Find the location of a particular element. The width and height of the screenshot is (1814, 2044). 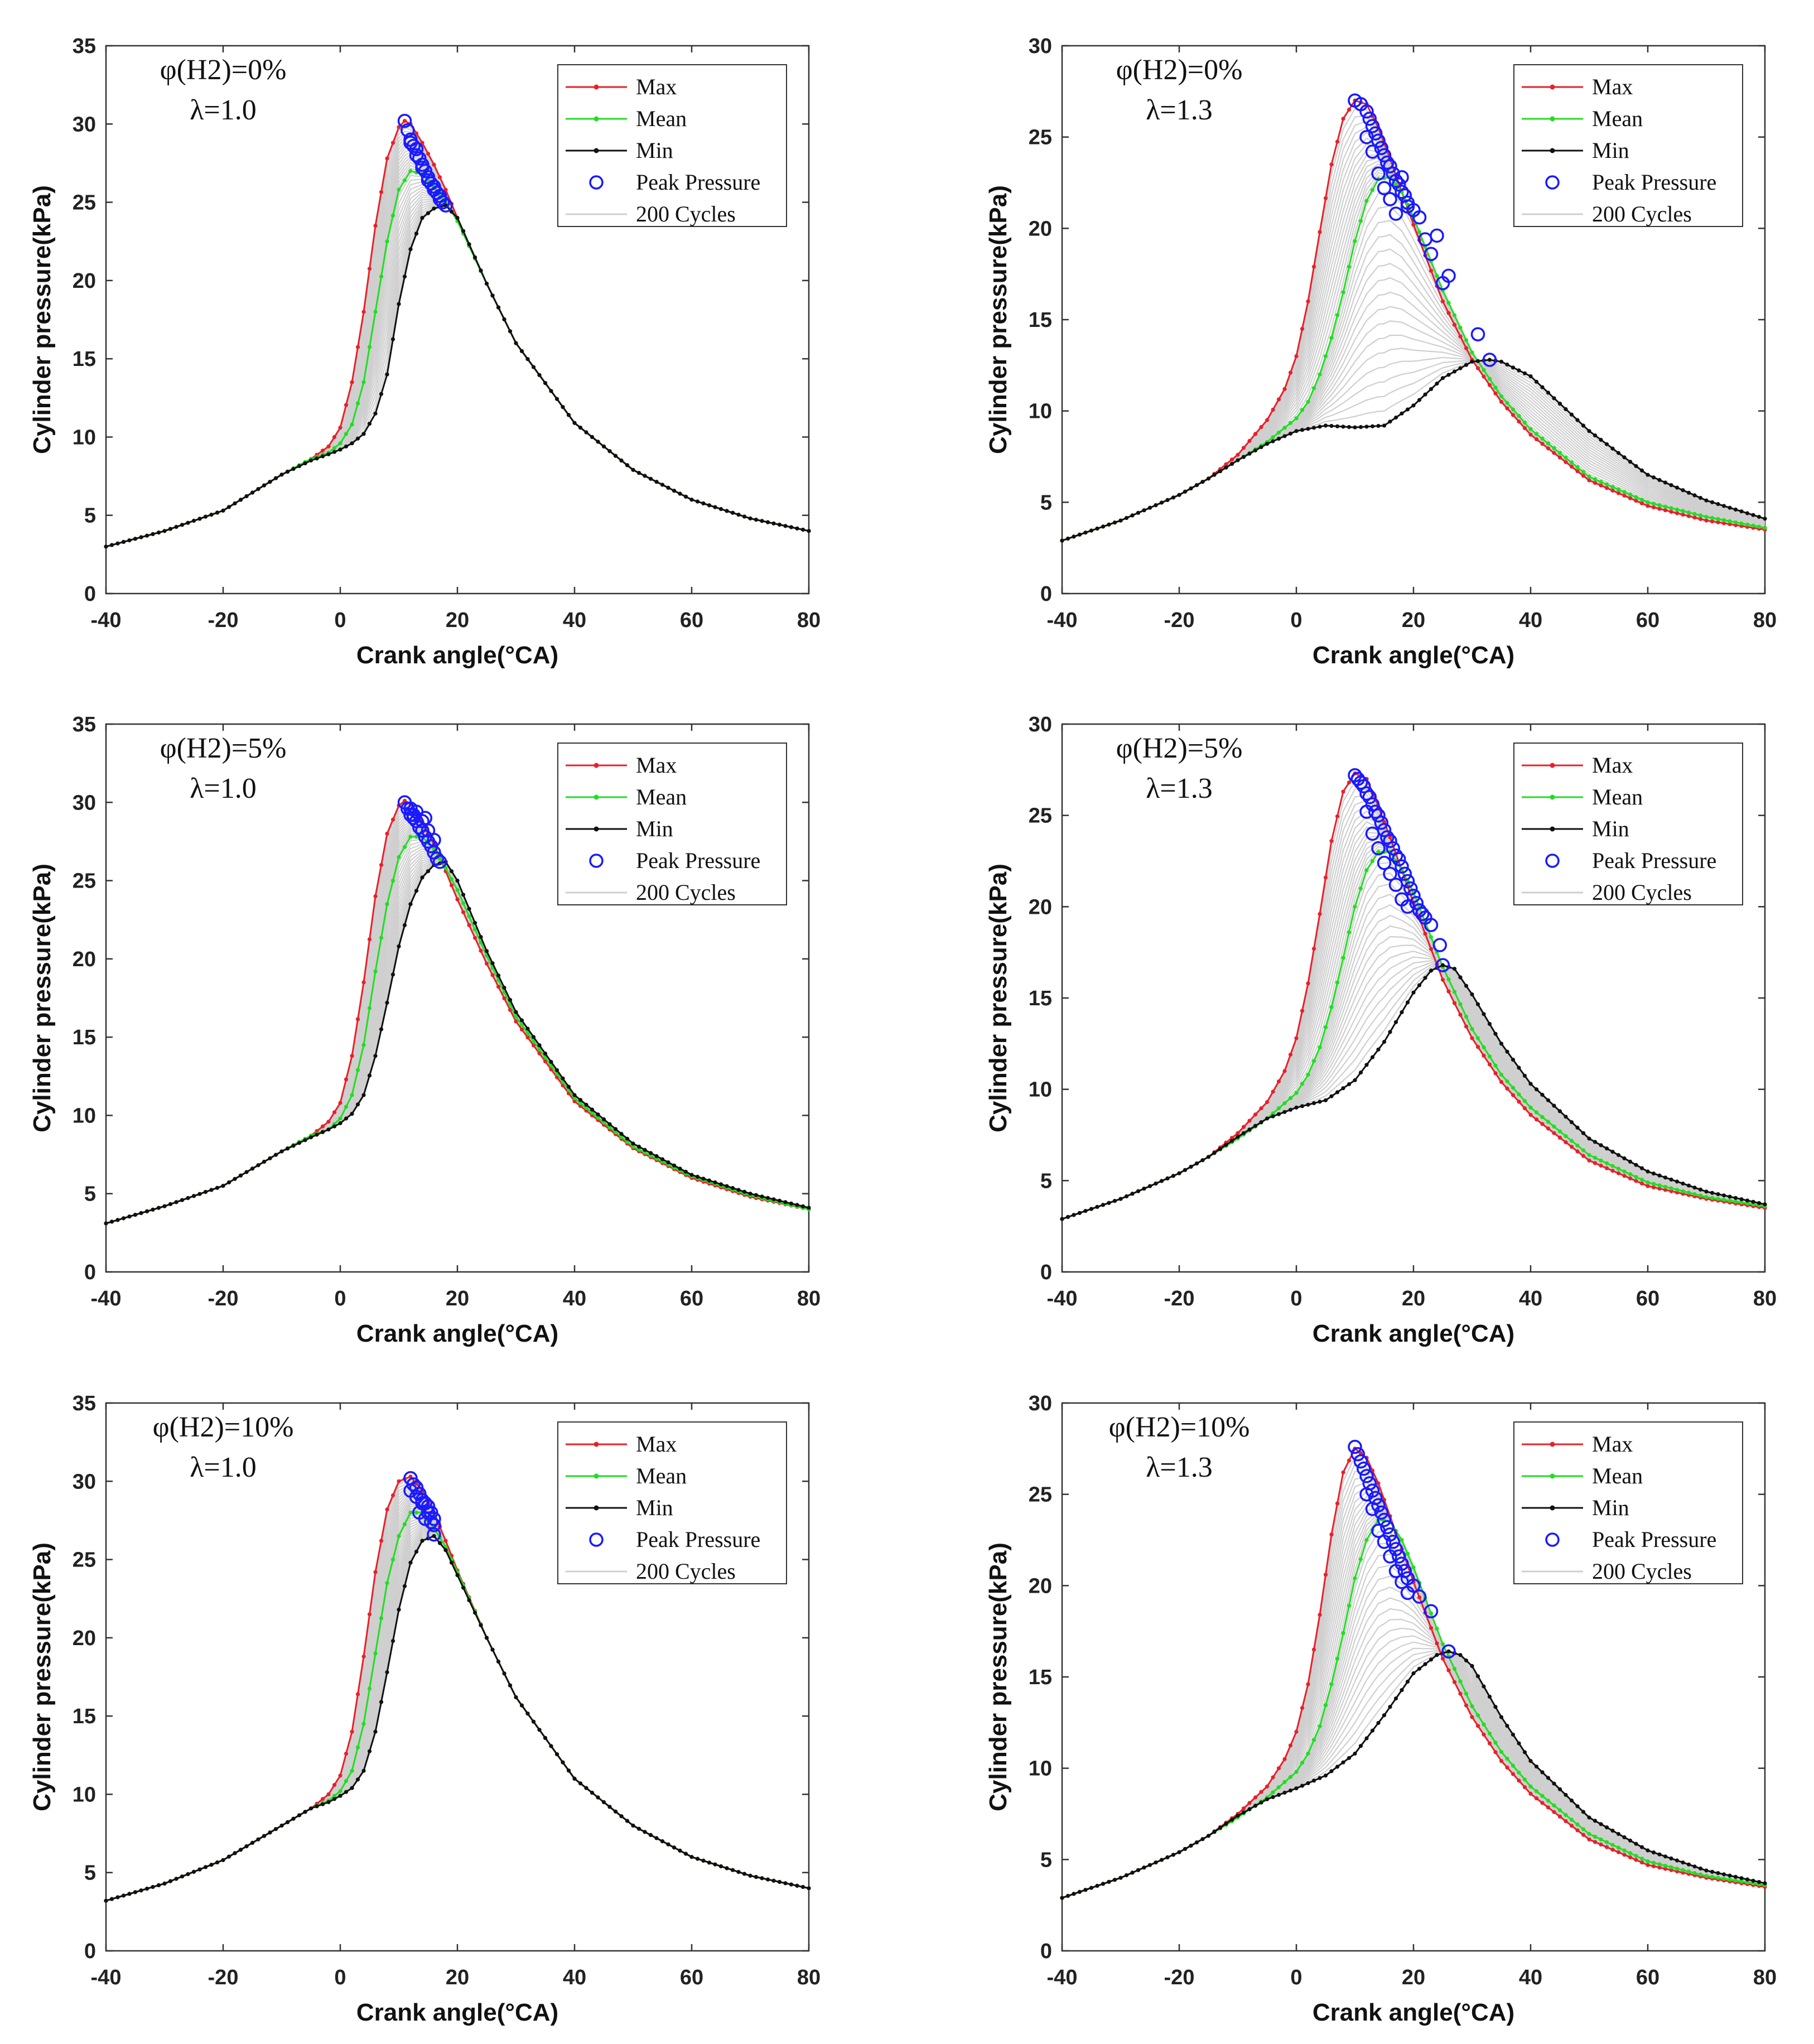

condition-annotation: φ(H2)=5% is located at coordinates (223, 748).